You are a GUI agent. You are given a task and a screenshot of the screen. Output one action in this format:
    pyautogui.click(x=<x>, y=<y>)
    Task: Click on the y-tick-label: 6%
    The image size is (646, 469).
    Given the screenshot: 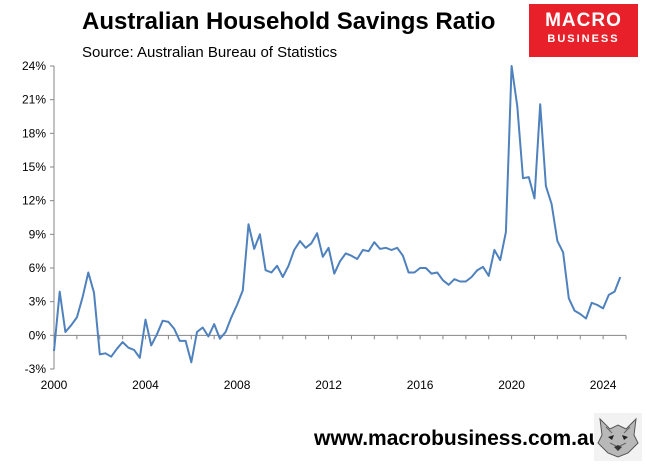 What is the action you would take?
    pyautogui.click(x=38, y=268)
    